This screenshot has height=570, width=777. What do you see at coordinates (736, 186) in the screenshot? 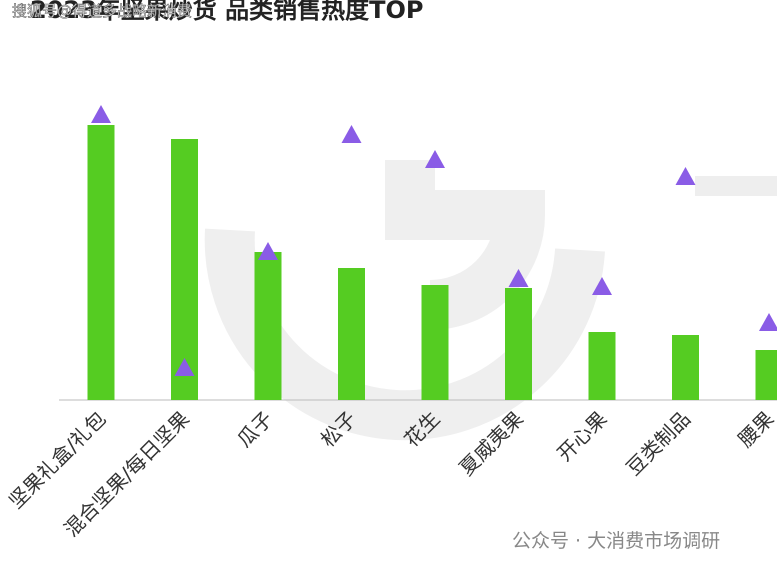
I see `deco-bar` at bounding box center [736, 186].